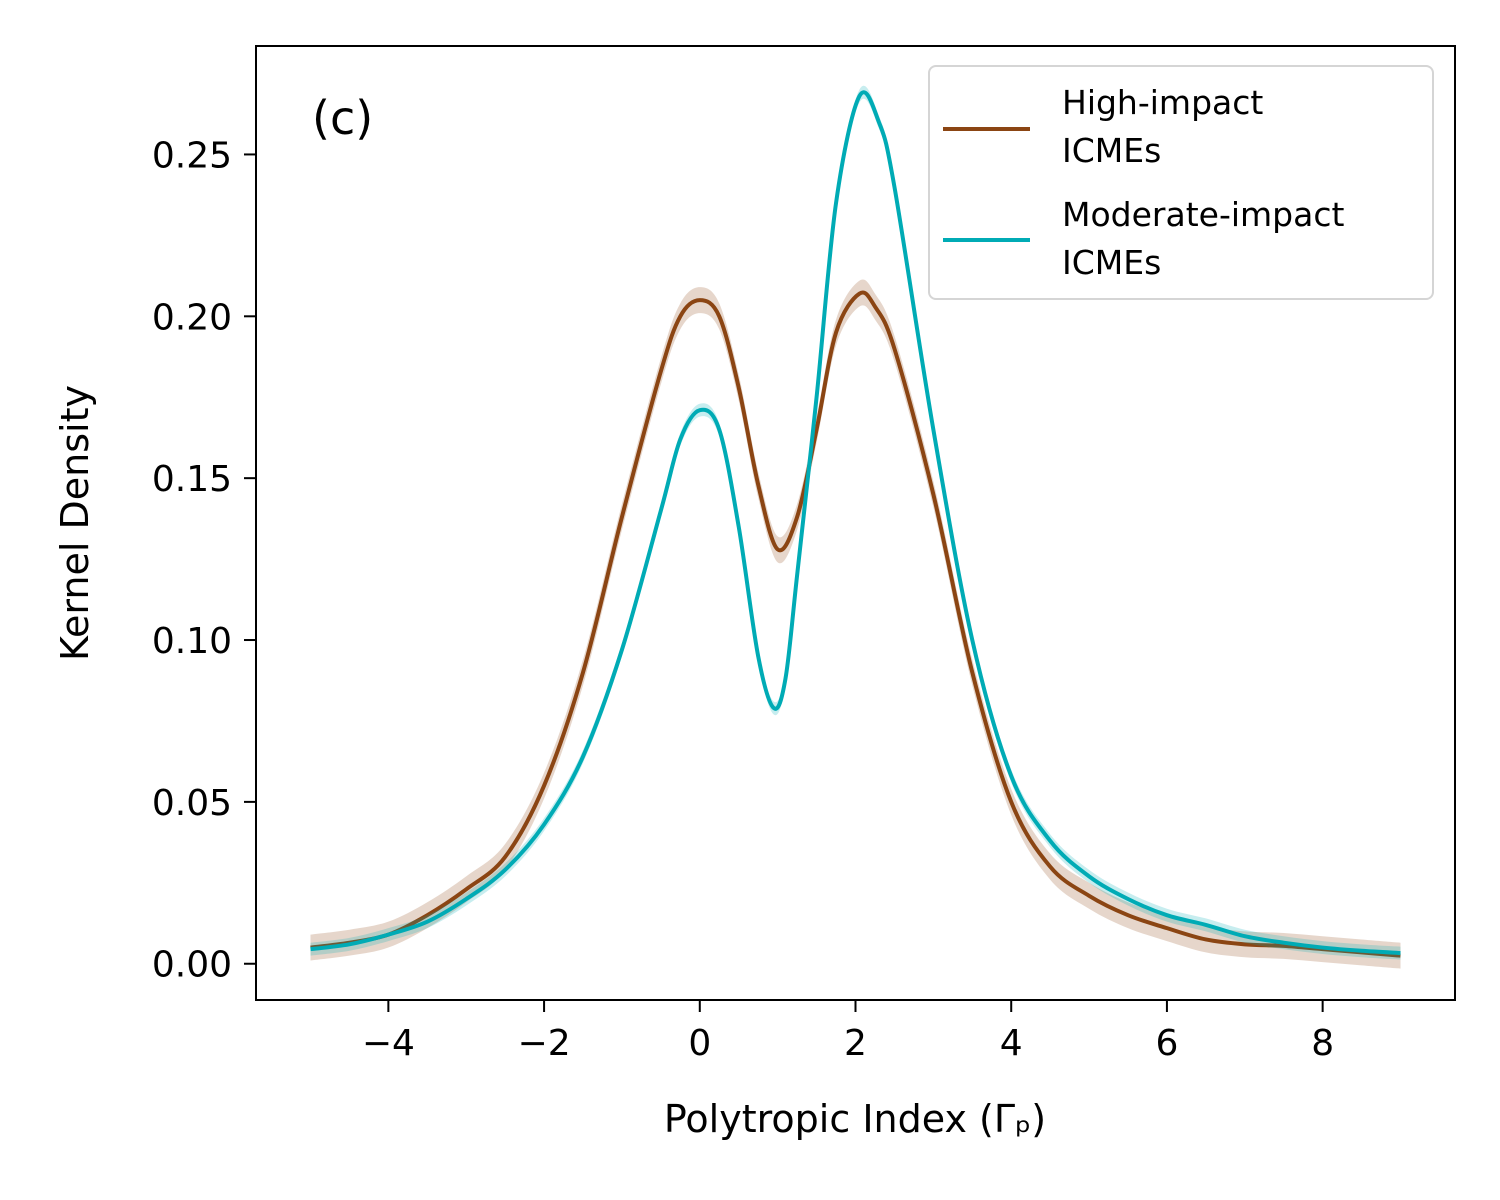 This screenshot has height=1200, width=1500. What do you see at coordinates (192, 155) in the screenshot?
I see `y-tick-label: 0.25` at bounding box center [192, 155].